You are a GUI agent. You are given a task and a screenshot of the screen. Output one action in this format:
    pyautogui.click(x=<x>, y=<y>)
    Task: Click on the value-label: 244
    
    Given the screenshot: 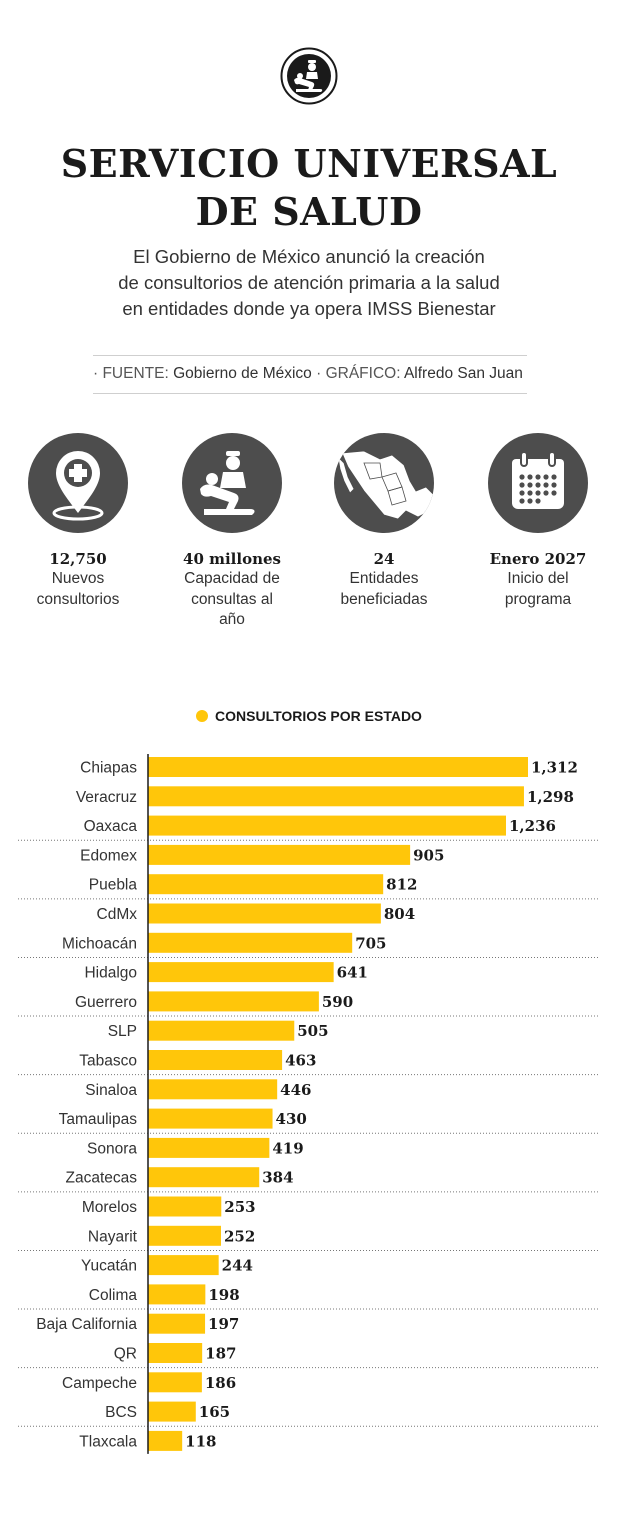 What is the action you would take?
    pyautogui.click(x=237, y=1266)
    